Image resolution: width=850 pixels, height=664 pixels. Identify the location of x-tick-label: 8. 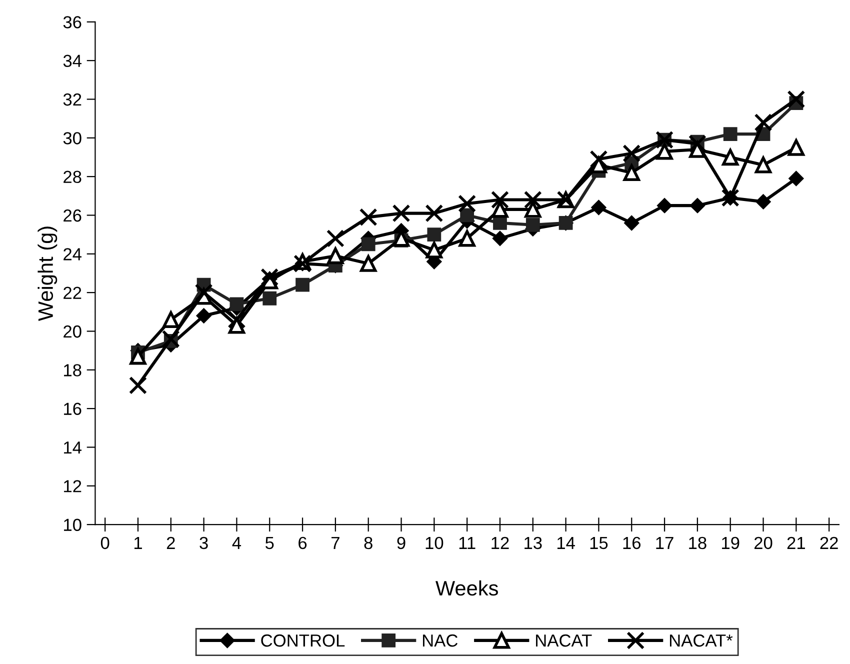
(368, 543).